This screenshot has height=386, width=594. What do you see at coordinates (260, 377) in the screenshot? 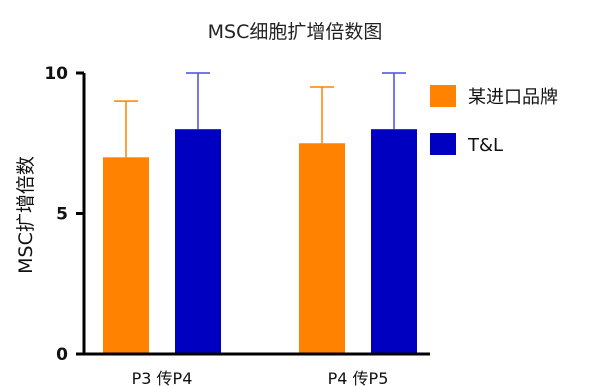
I see `x-axis-categories: P3 传P4 P4 传P5` at bounding box center [260, 377].